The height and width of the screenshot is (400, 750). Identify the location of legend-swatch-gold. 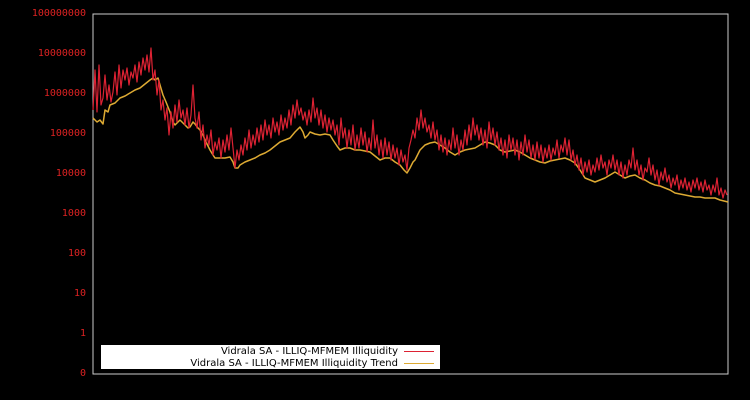
(419, 363).